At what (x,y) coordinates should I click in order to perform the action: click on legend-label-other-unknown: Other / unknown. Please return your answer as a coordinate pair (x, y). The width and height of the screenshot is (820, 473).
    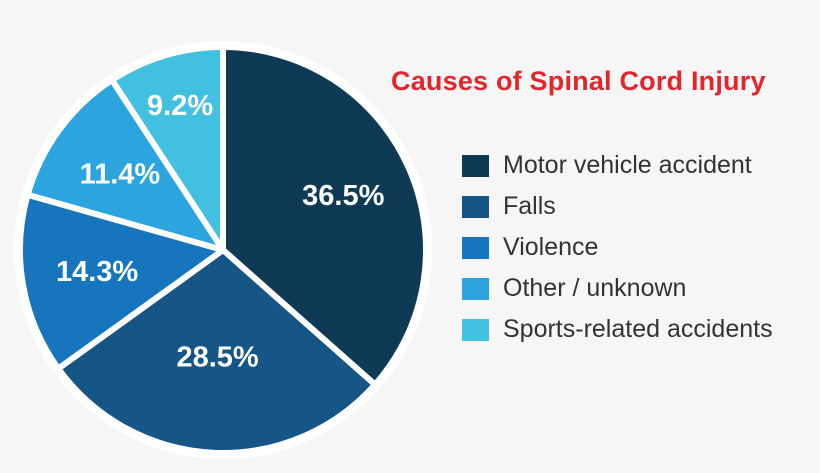
    Looking at the image, I should click on (595, 288).